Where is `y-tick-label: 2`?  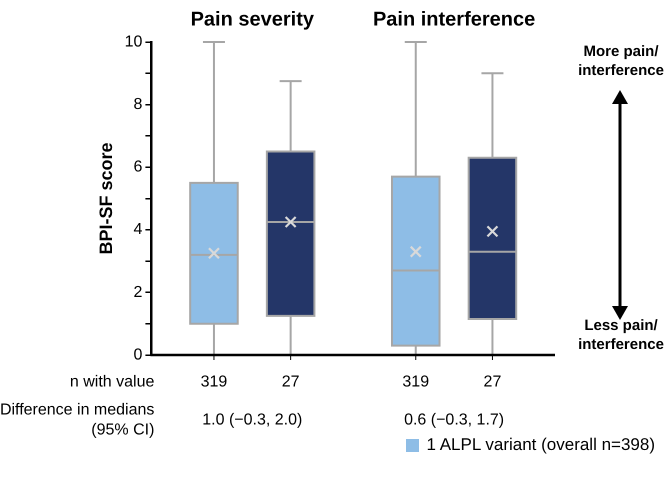
y-tick-label: 2 is located at coordinates (137, 292).